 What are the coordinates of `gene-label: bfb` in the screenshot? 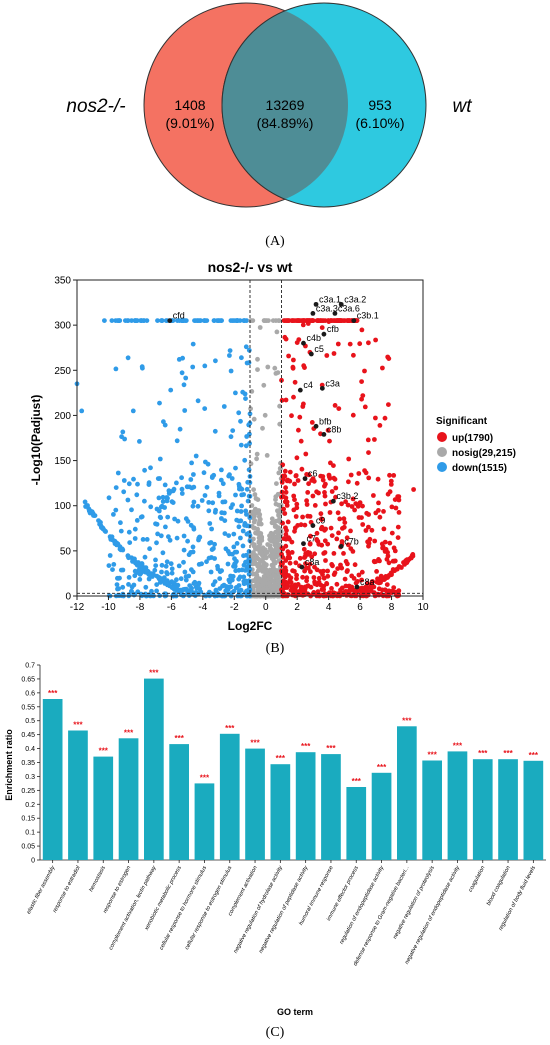 It's located at (325, 421).